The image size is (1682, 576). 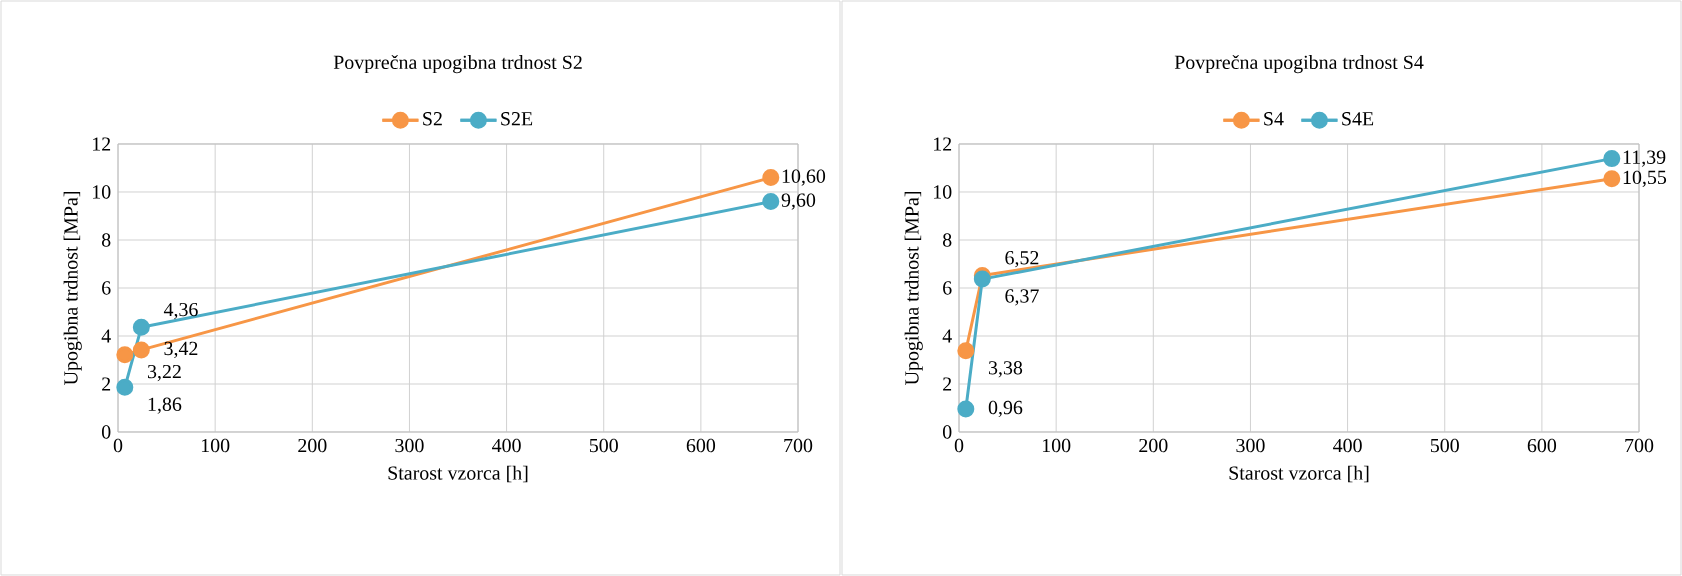 What do you see at coordinates (1274, 119) in the screenshot?
I see `legend-label: S4` at bounding box center [1274, 119].